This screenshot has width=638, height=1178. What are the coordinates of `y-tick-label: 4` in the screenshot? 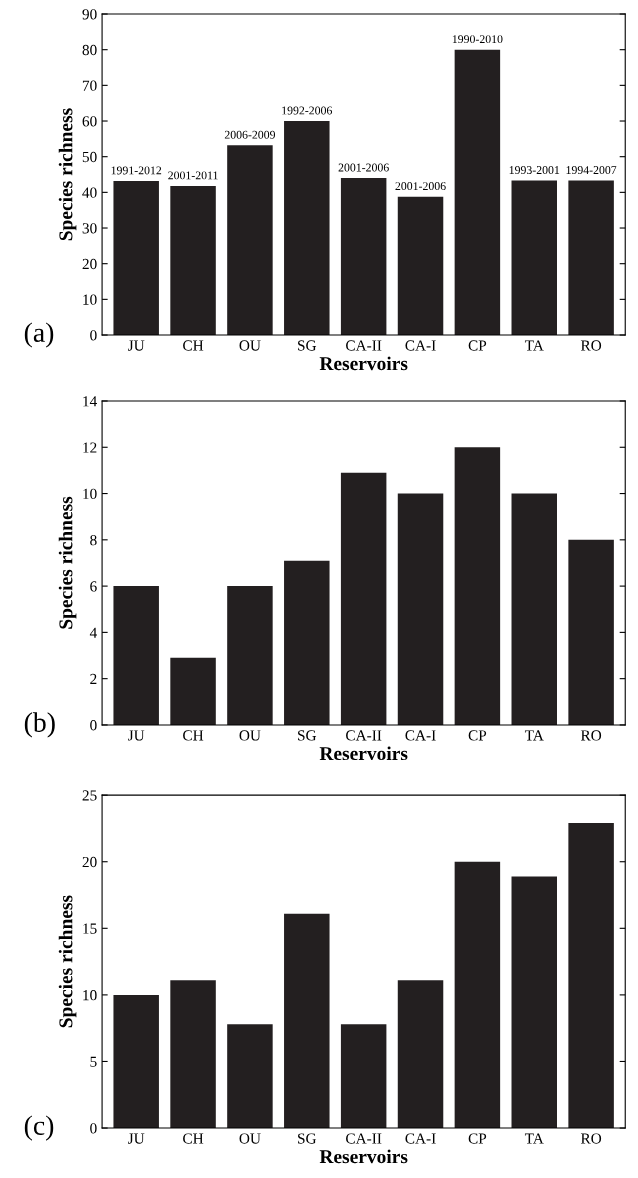 It's located at (93, 632).